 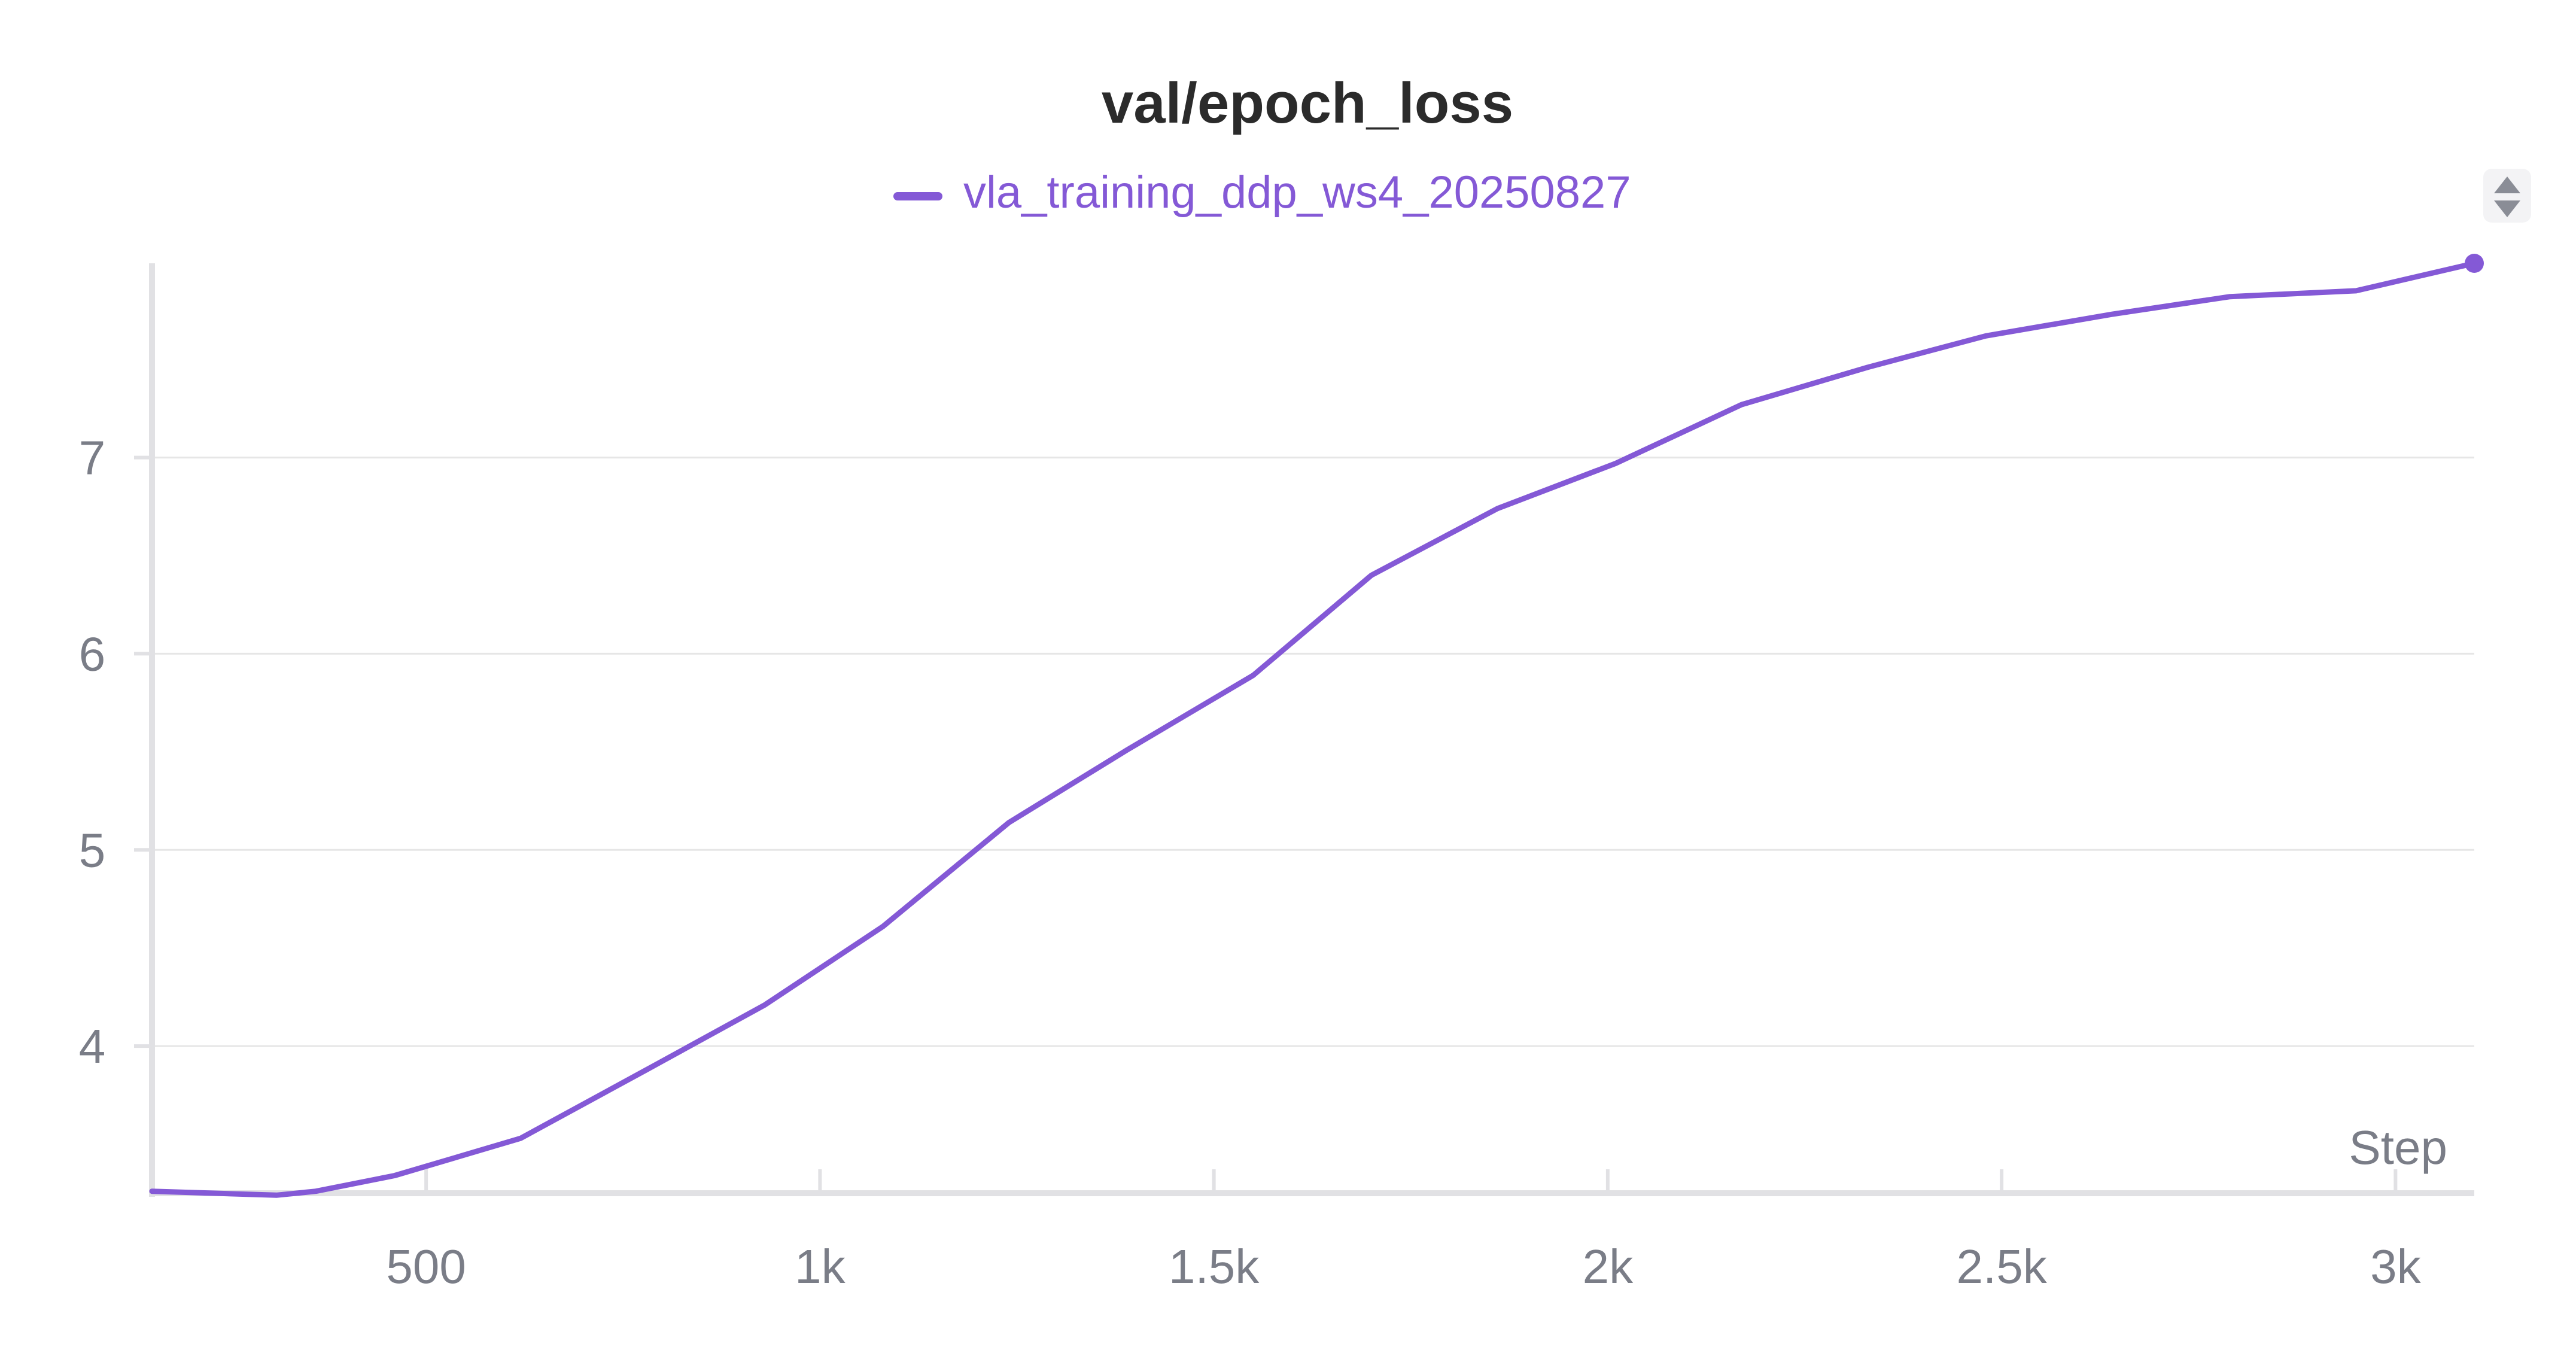 What do you see at coordinates (93, 850) in the screenshot?
I see `y-tick-label-5: 5` at bounding box center [93, 850].